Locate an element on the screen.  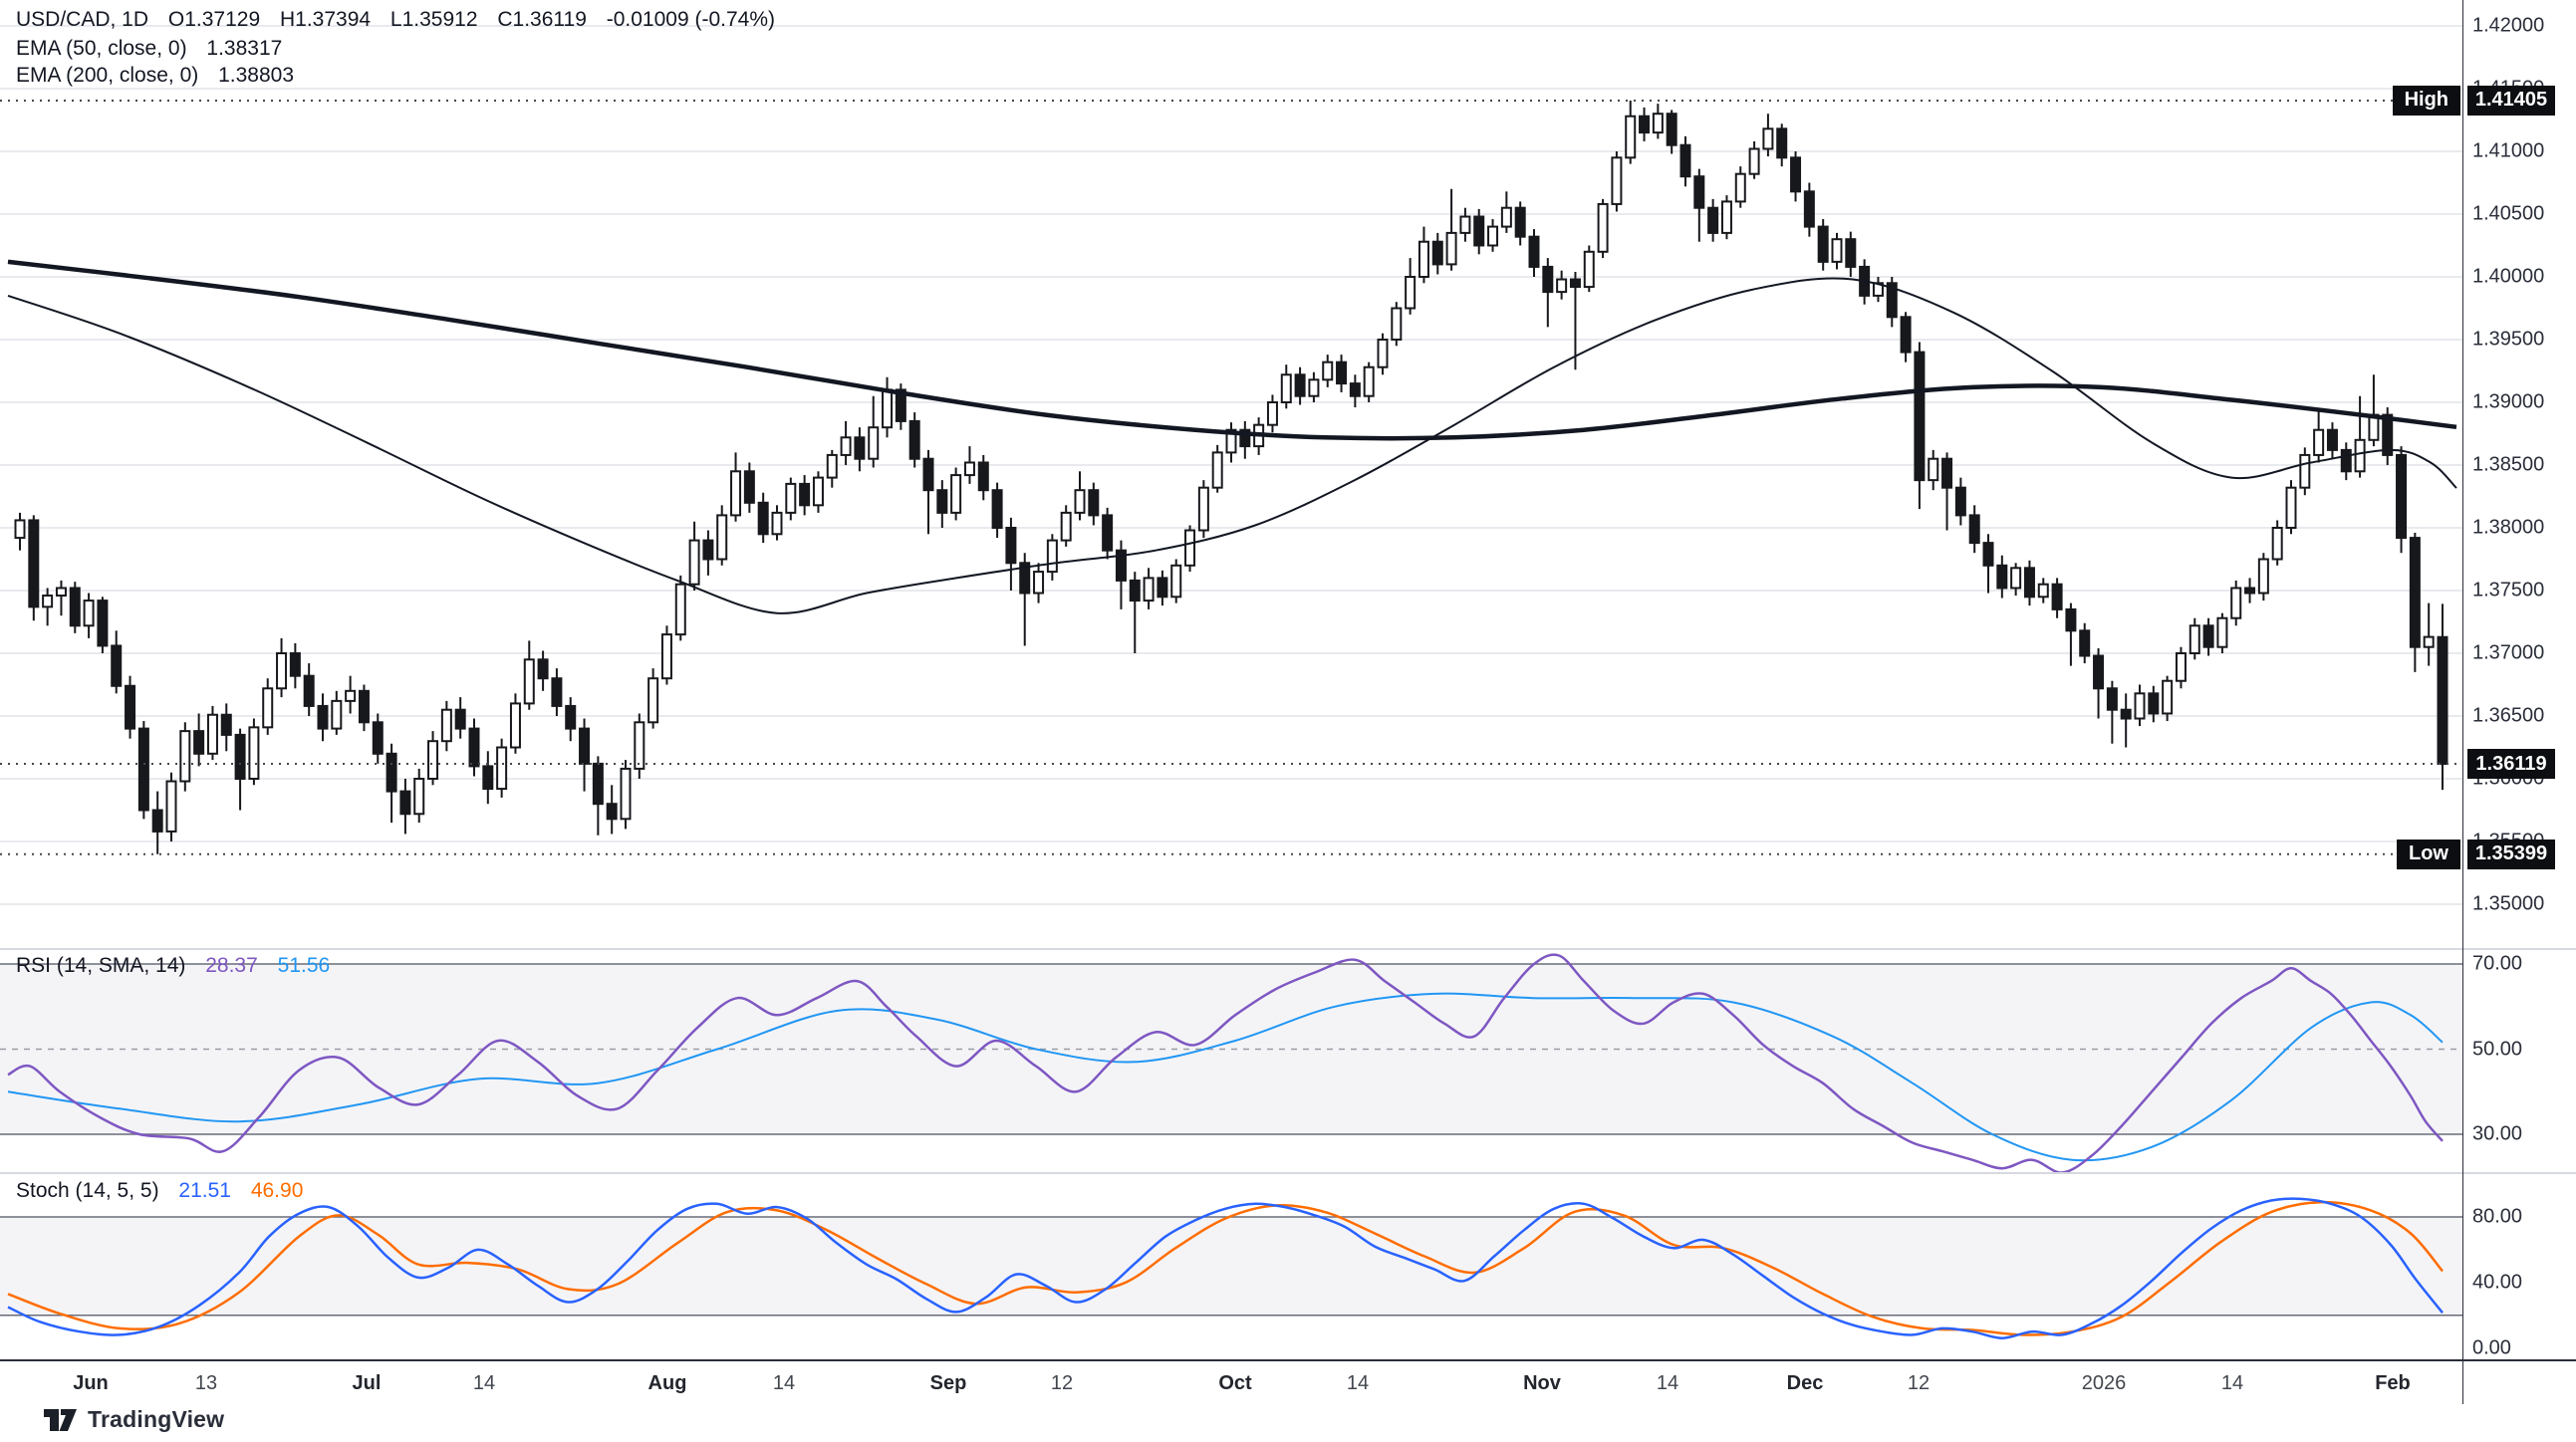
time-tick-label: Feb is located at coordinates (2393, 1383).